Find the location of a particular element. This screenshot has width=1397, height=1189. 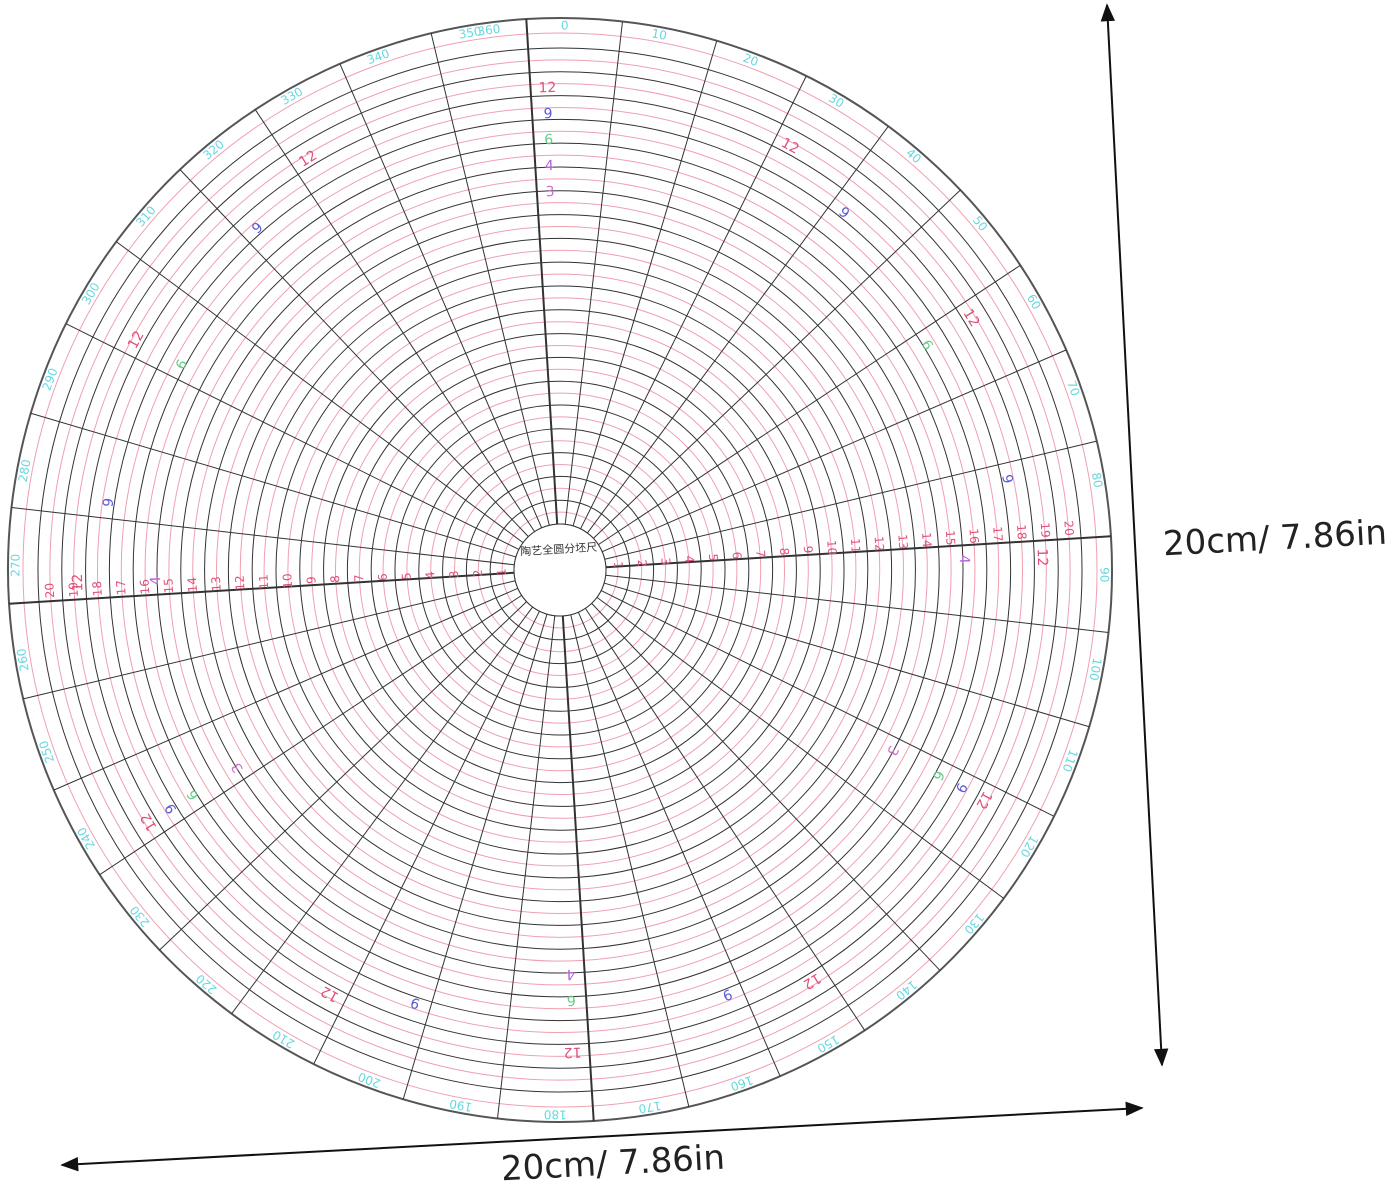

radius-label: 13 is located at coordinates (902, 542).